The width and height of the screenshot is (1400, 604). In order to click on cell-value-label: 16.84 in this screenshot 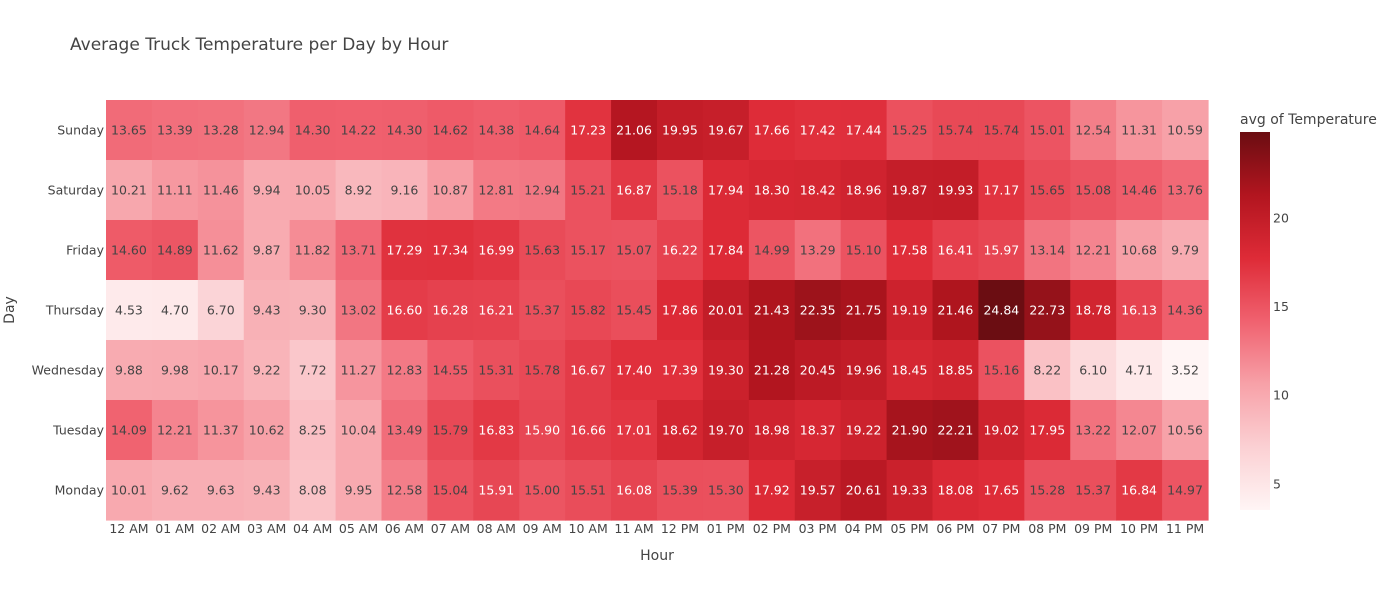, I will do `click(1139, 490)`.